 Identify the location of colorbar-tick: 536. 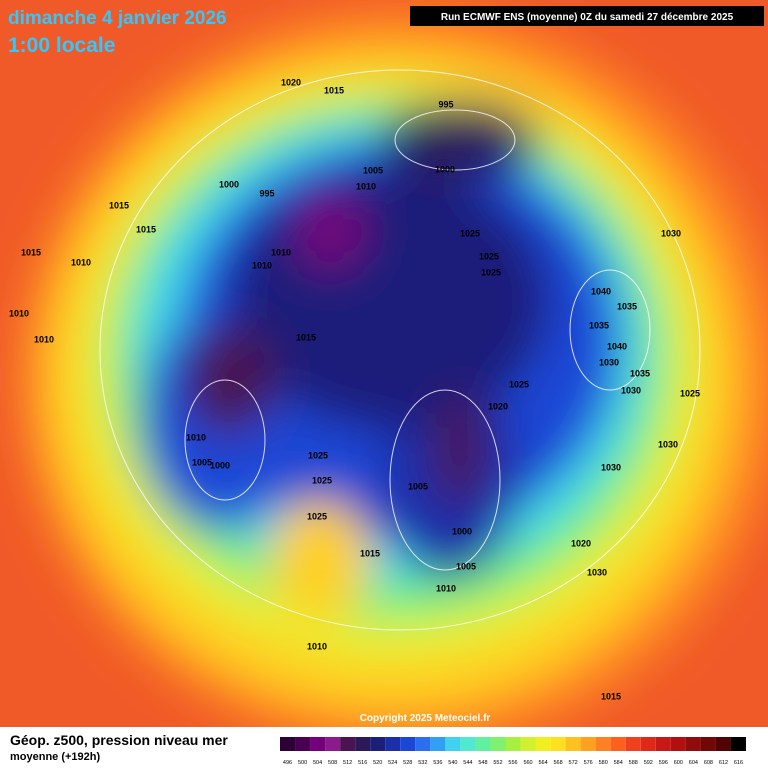
(437, 763).